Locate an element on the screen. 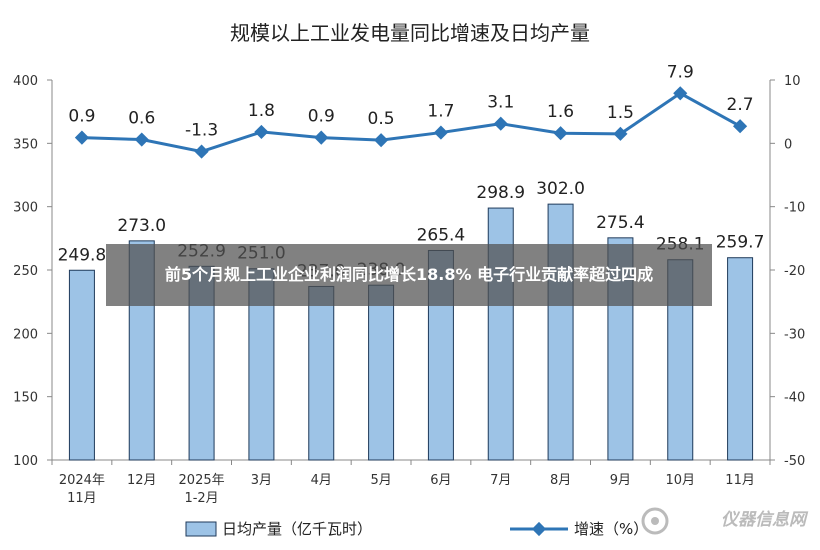  x-tick-label-line: 10月 is located at coordinates (680, 480).